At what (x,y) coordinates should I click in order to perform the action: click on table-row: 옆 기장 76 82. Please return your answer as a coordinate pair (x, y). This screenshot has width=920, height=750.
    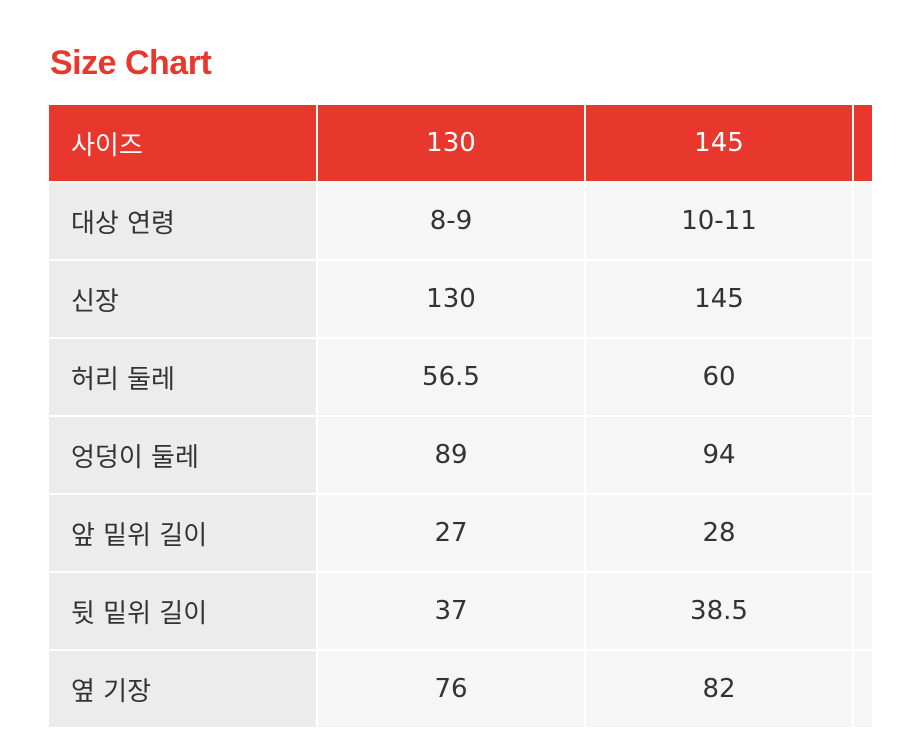
    Looking at the image, I should click on (460, 688).